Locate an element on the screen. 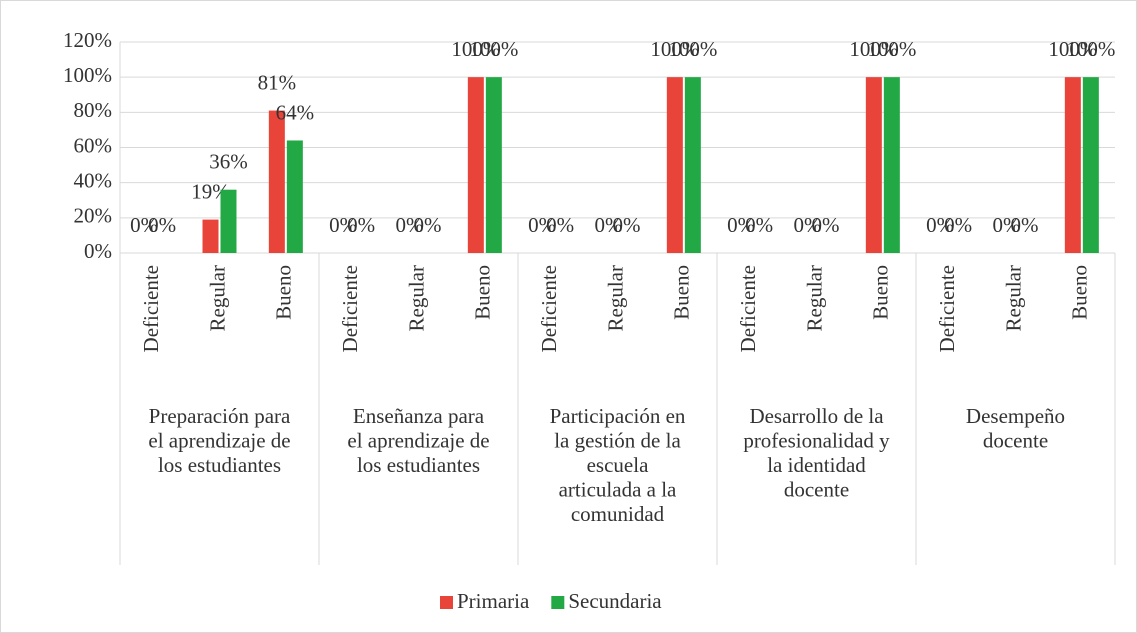 This screenshot has width=1137, height=633. group-label: Enseñanza para is located at coordinates (419, 416).